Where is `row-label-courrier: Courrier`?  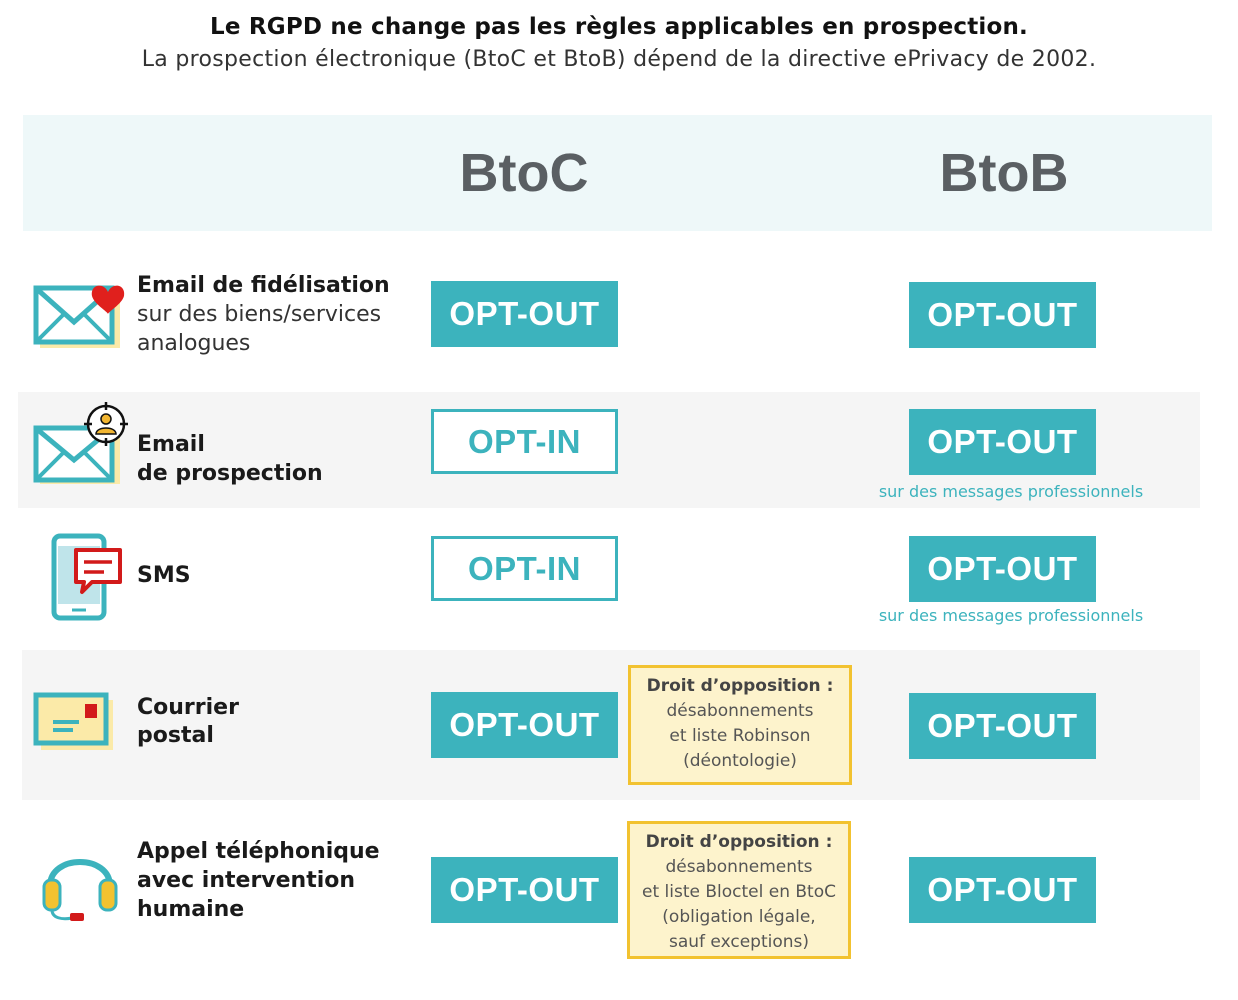 row-label-courrier: Courrier is located at coordinates (188, 707).